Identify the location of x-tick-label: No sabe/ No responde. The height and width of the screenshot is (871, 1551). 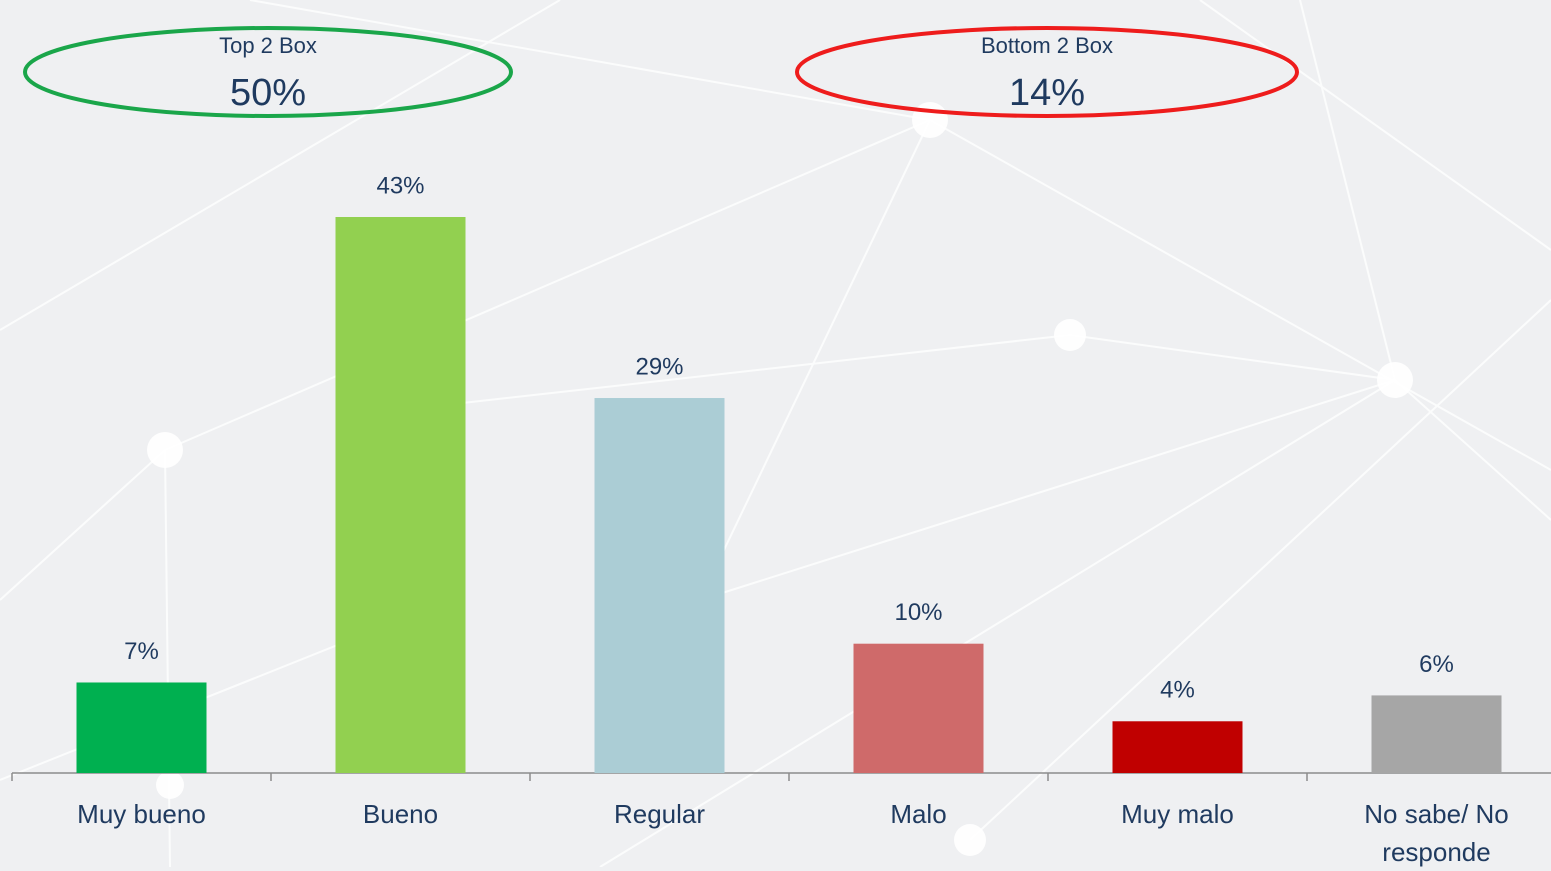
(1436, 833).